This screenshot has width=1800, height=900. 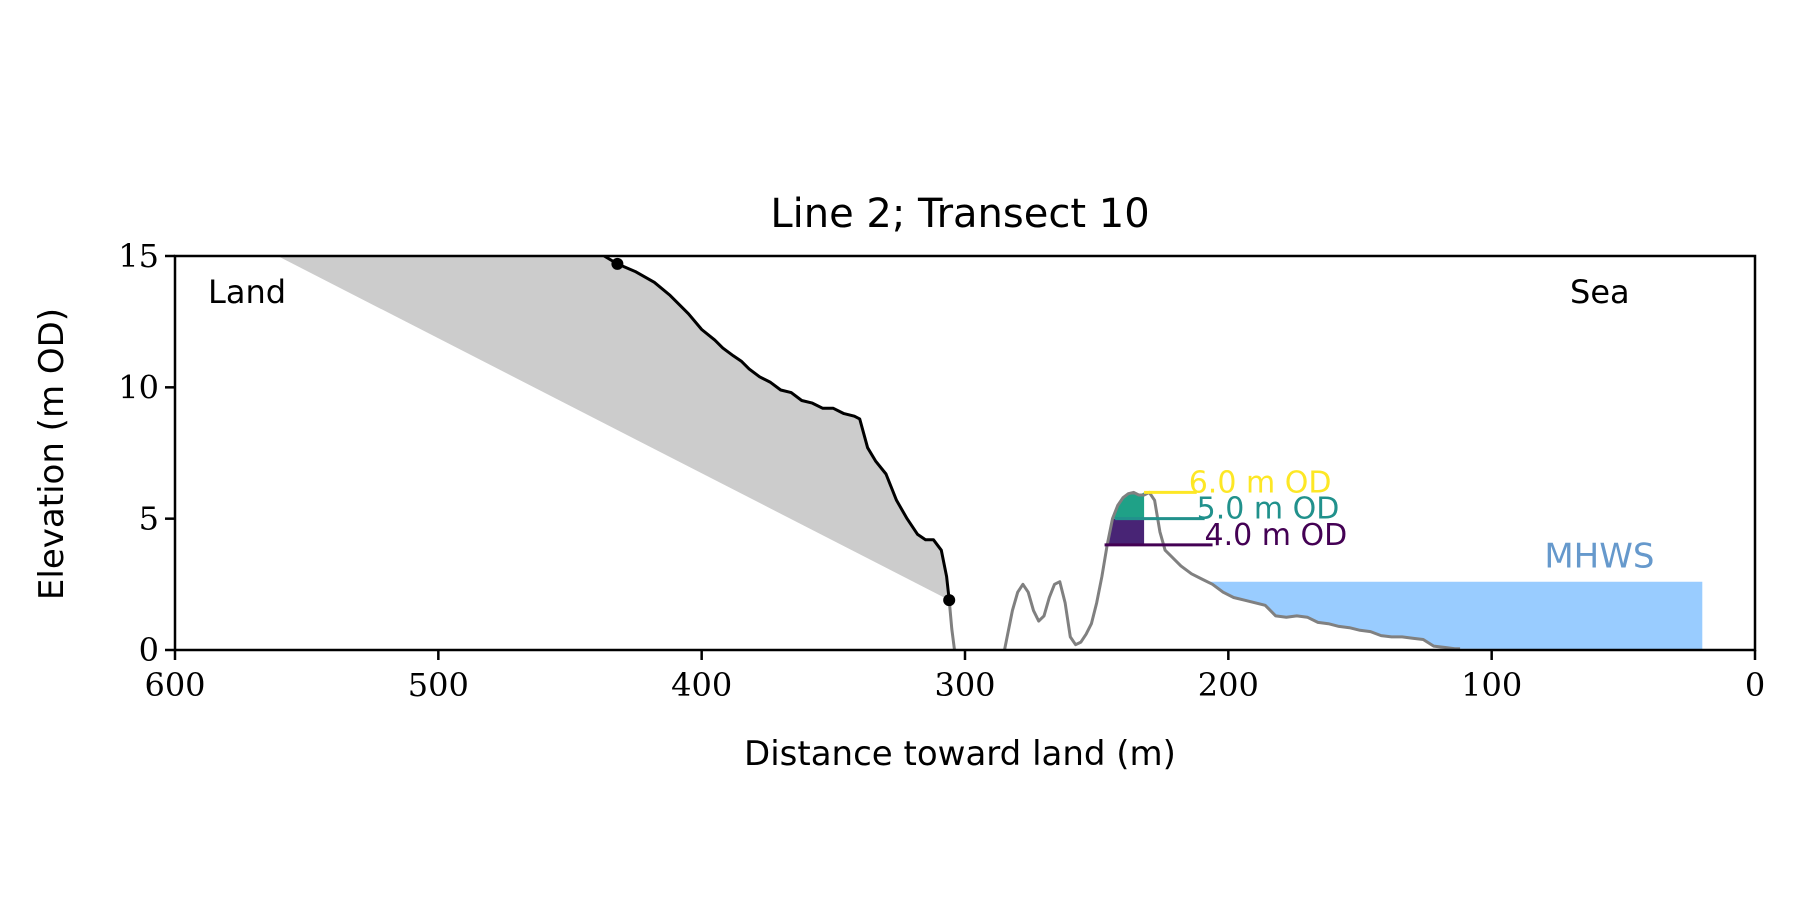 What do you see at coordinates (1276, 535) in the screenshot?
I see `water-level-label-2: 4.0 m OD` at bounding box center [1276, 535].